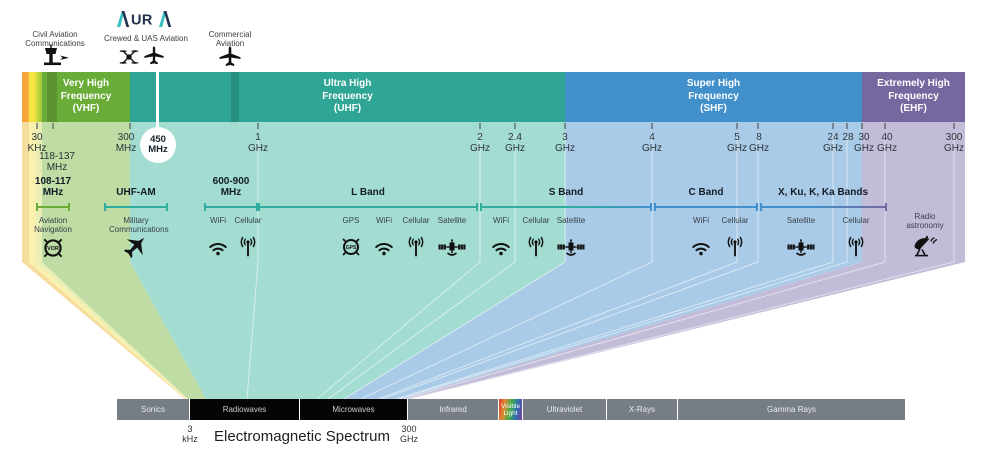 Image resolution: width=1000 pixels, height=473 pixels. I want to click on drone-icon, so click(129, 57).